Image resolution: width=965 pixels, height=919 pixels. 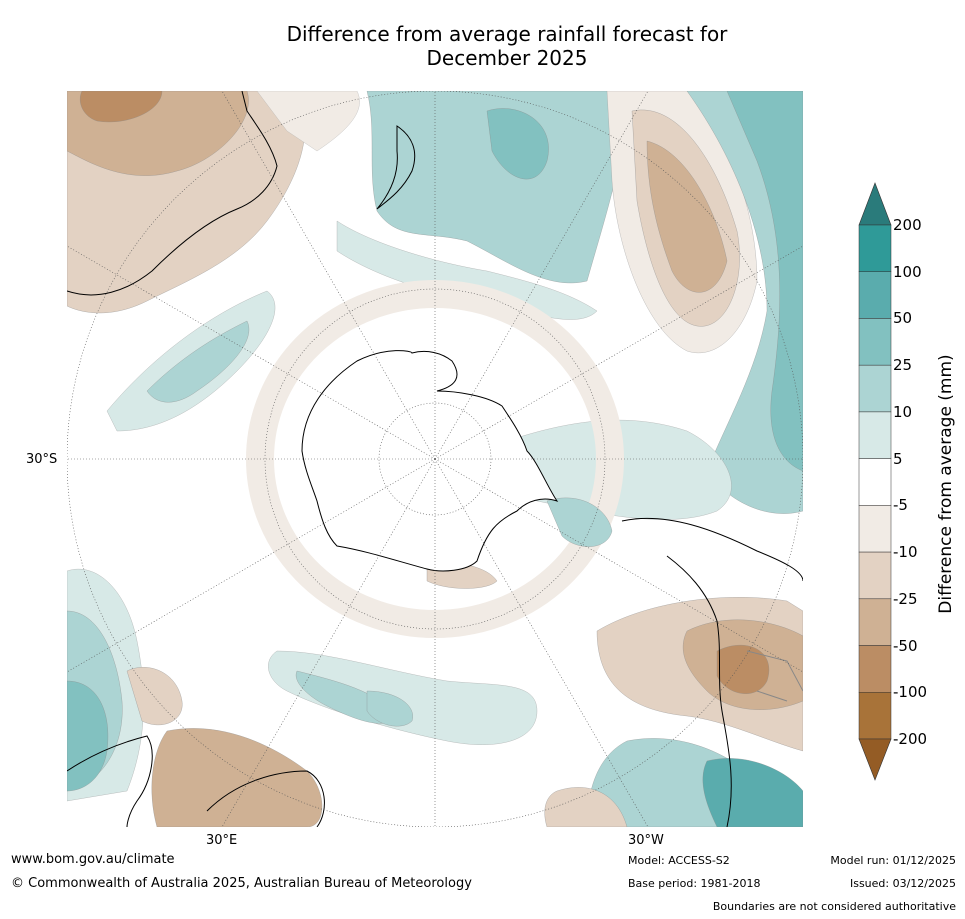 I want to click on lon-label-30w: 30°W, so click(x=646, y=840).